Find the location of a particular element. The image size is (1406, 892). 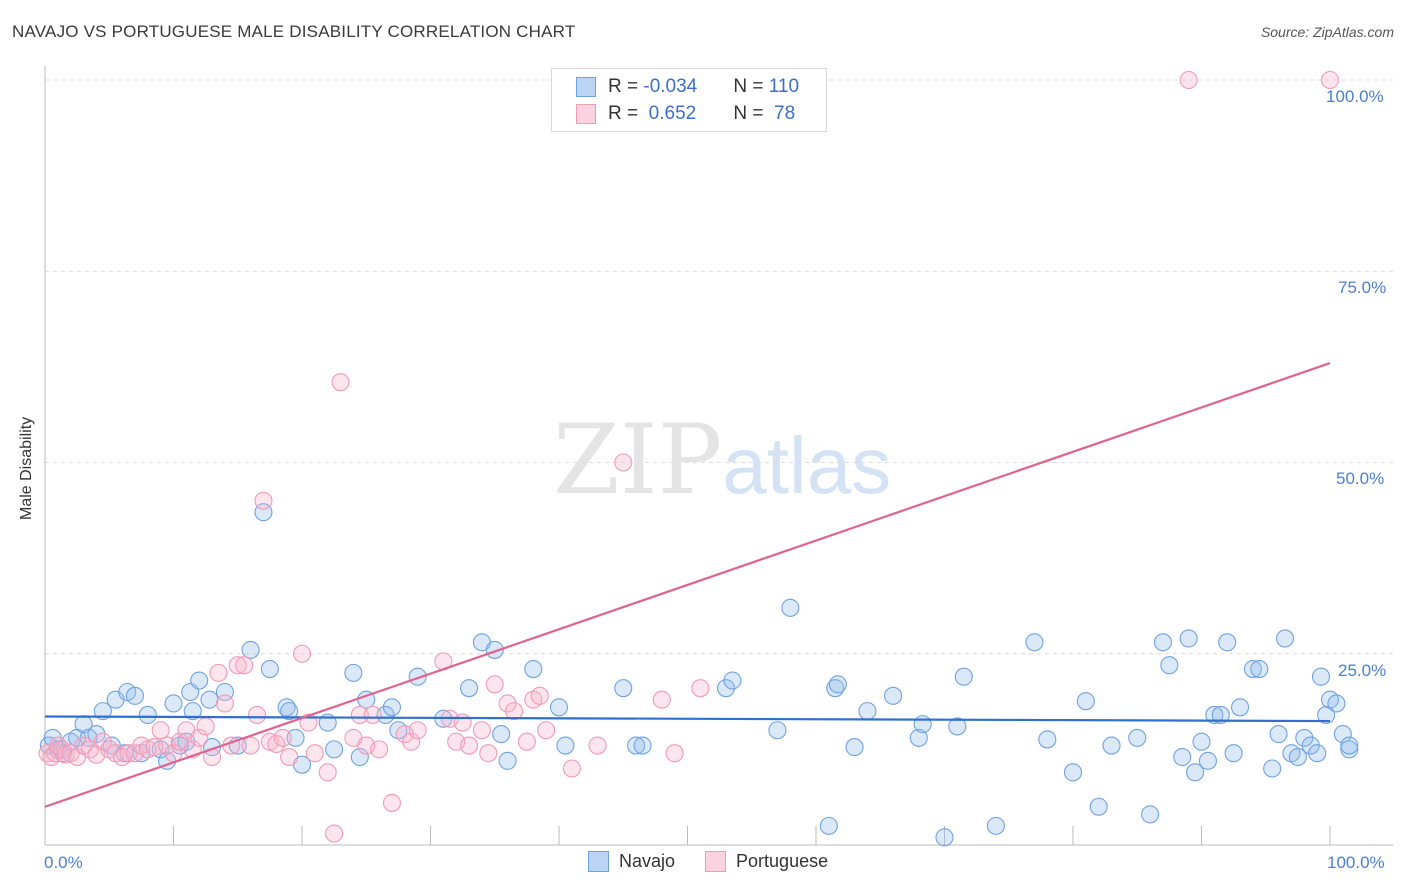

y-tick-75: 75.0% is located at coordinates (1362, 287).